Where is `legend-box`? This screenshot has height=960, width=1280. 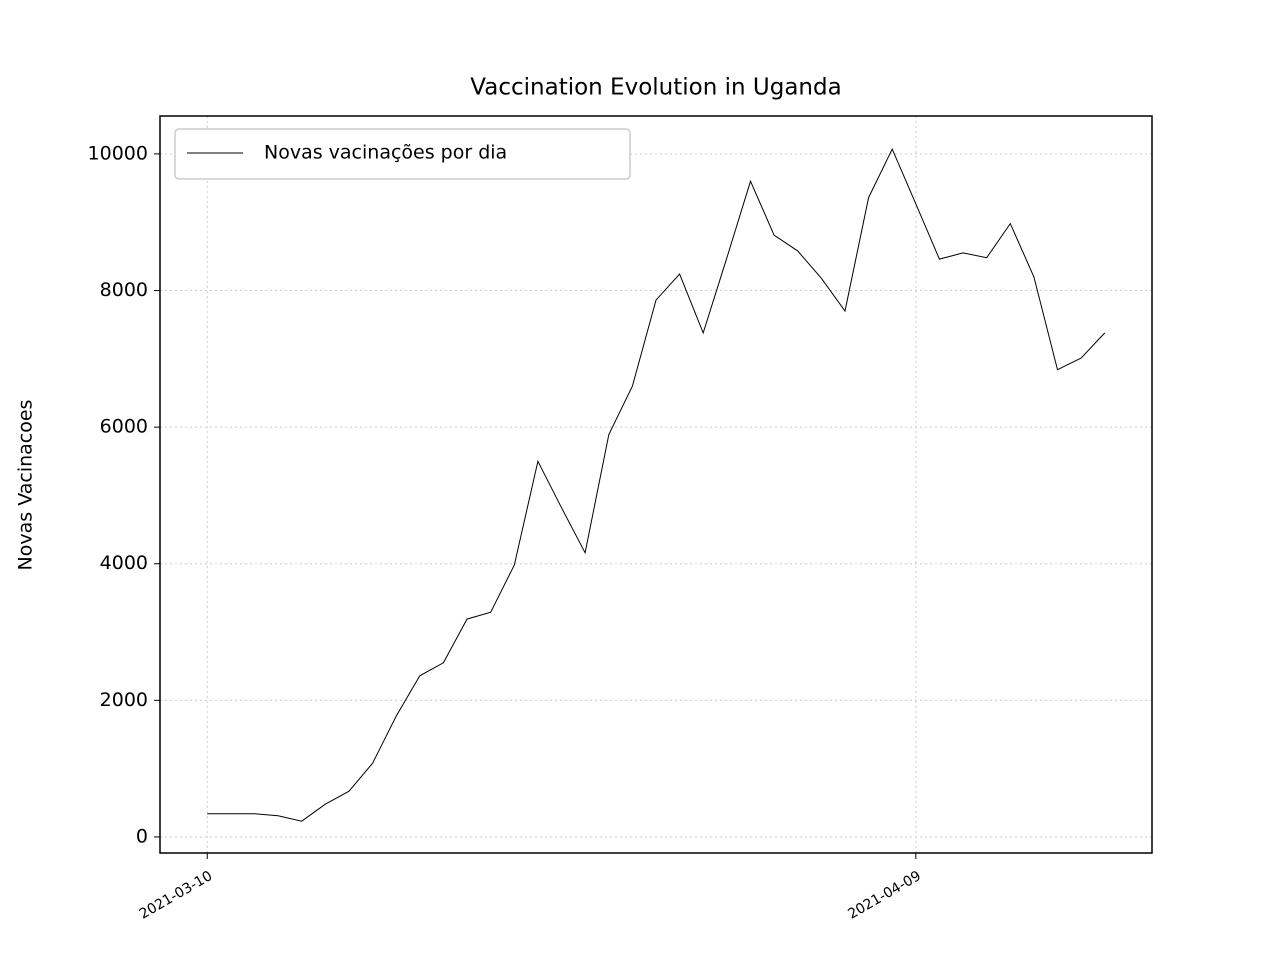
legend-box is located at coordinates (402, 154).